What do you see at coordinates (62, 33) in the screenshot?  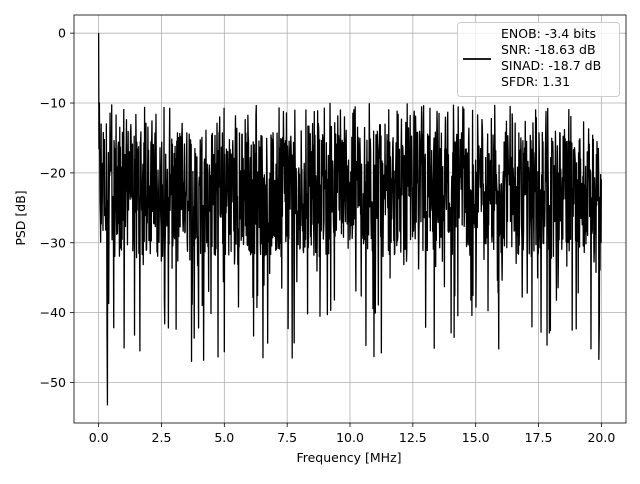 I see `y-tick-label: 0` at bounding box center [62, 33].